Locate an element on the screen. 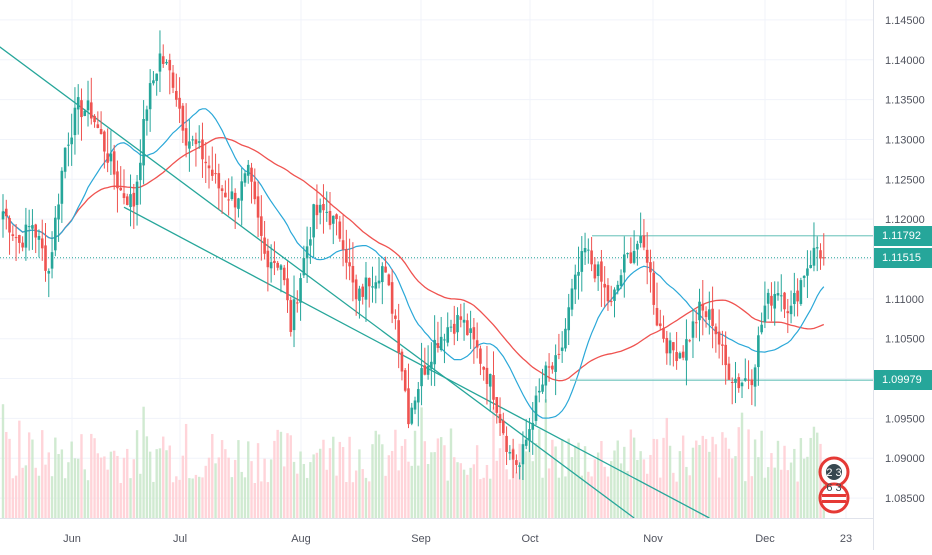  x-tick-label-7: 23 is located at coordinates (846, 539).